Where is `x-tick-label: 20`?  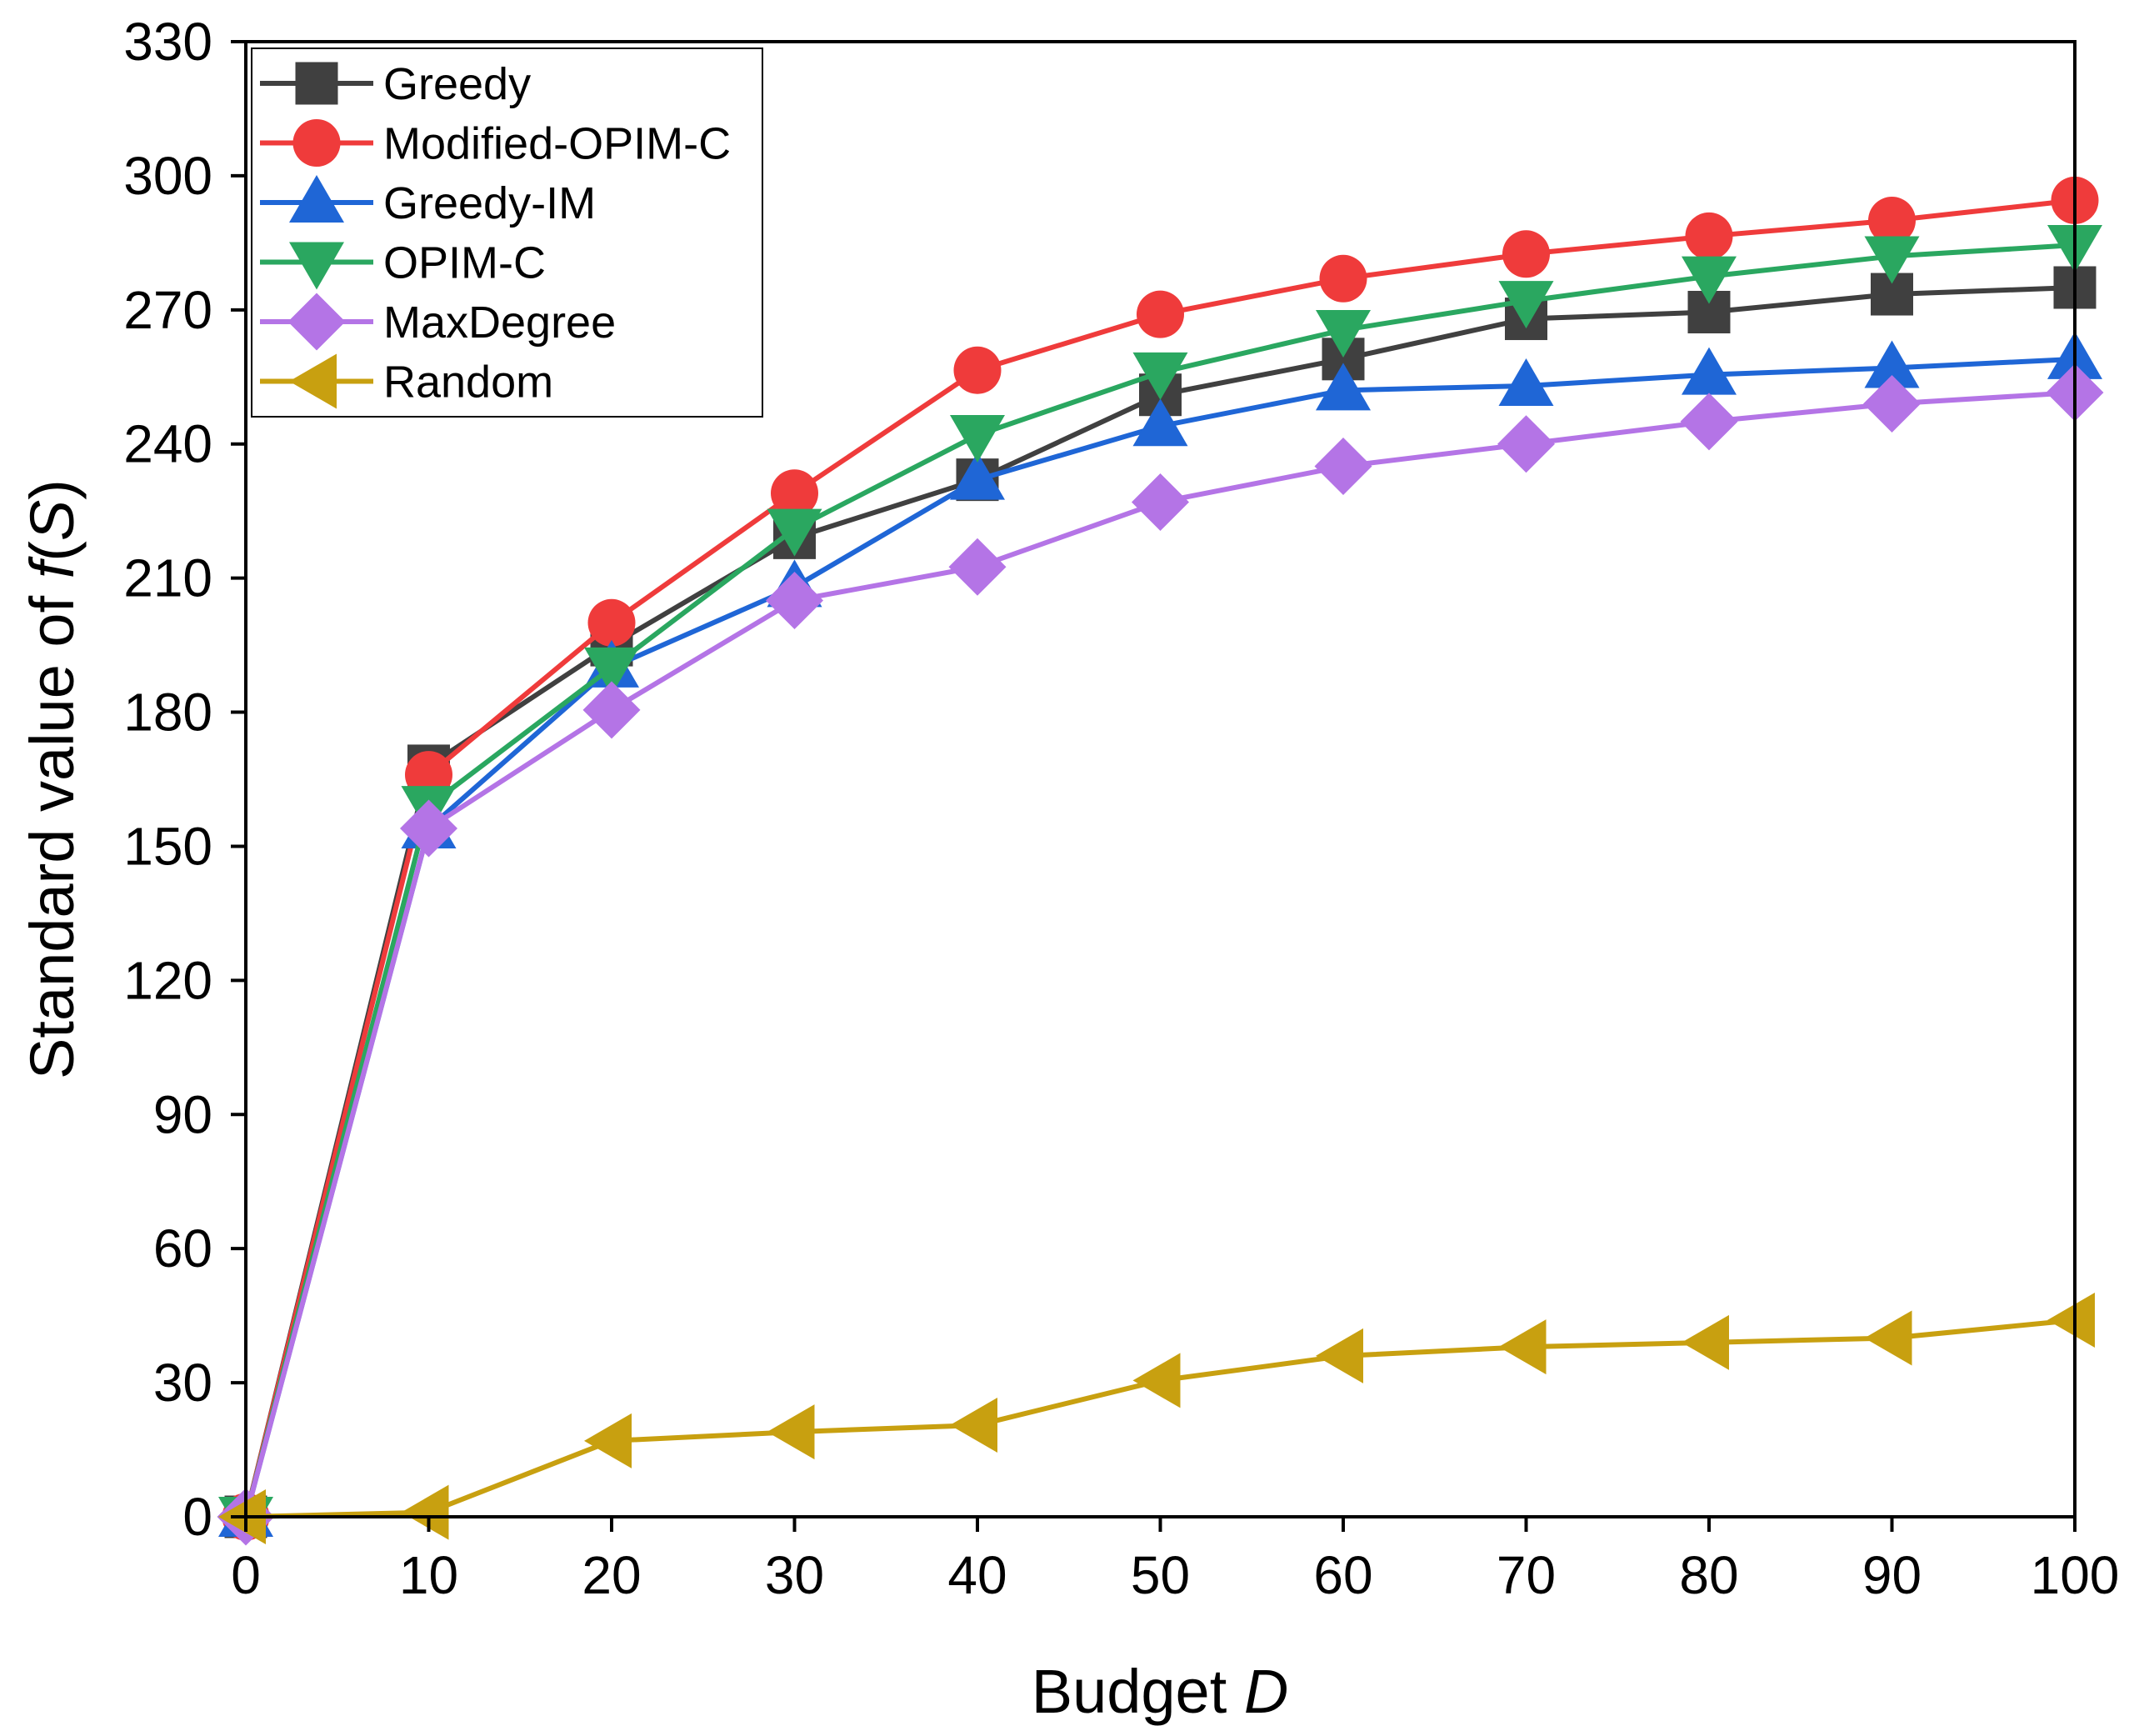
x-tick-label: 20 is located at coordinates (611, 1575).